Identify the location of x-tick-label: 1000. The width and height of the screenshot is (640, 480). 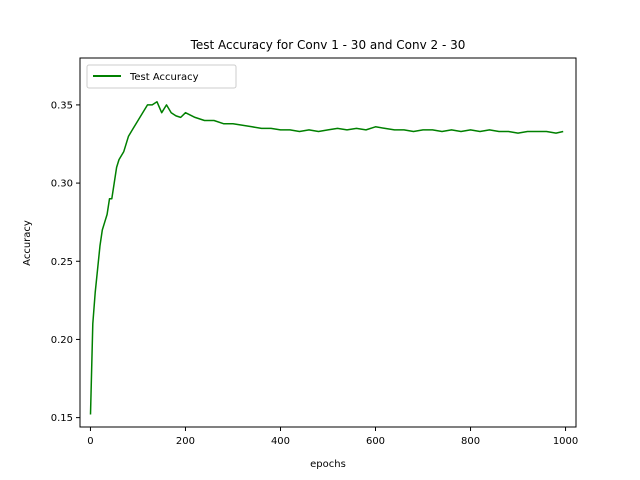
(565, 441).